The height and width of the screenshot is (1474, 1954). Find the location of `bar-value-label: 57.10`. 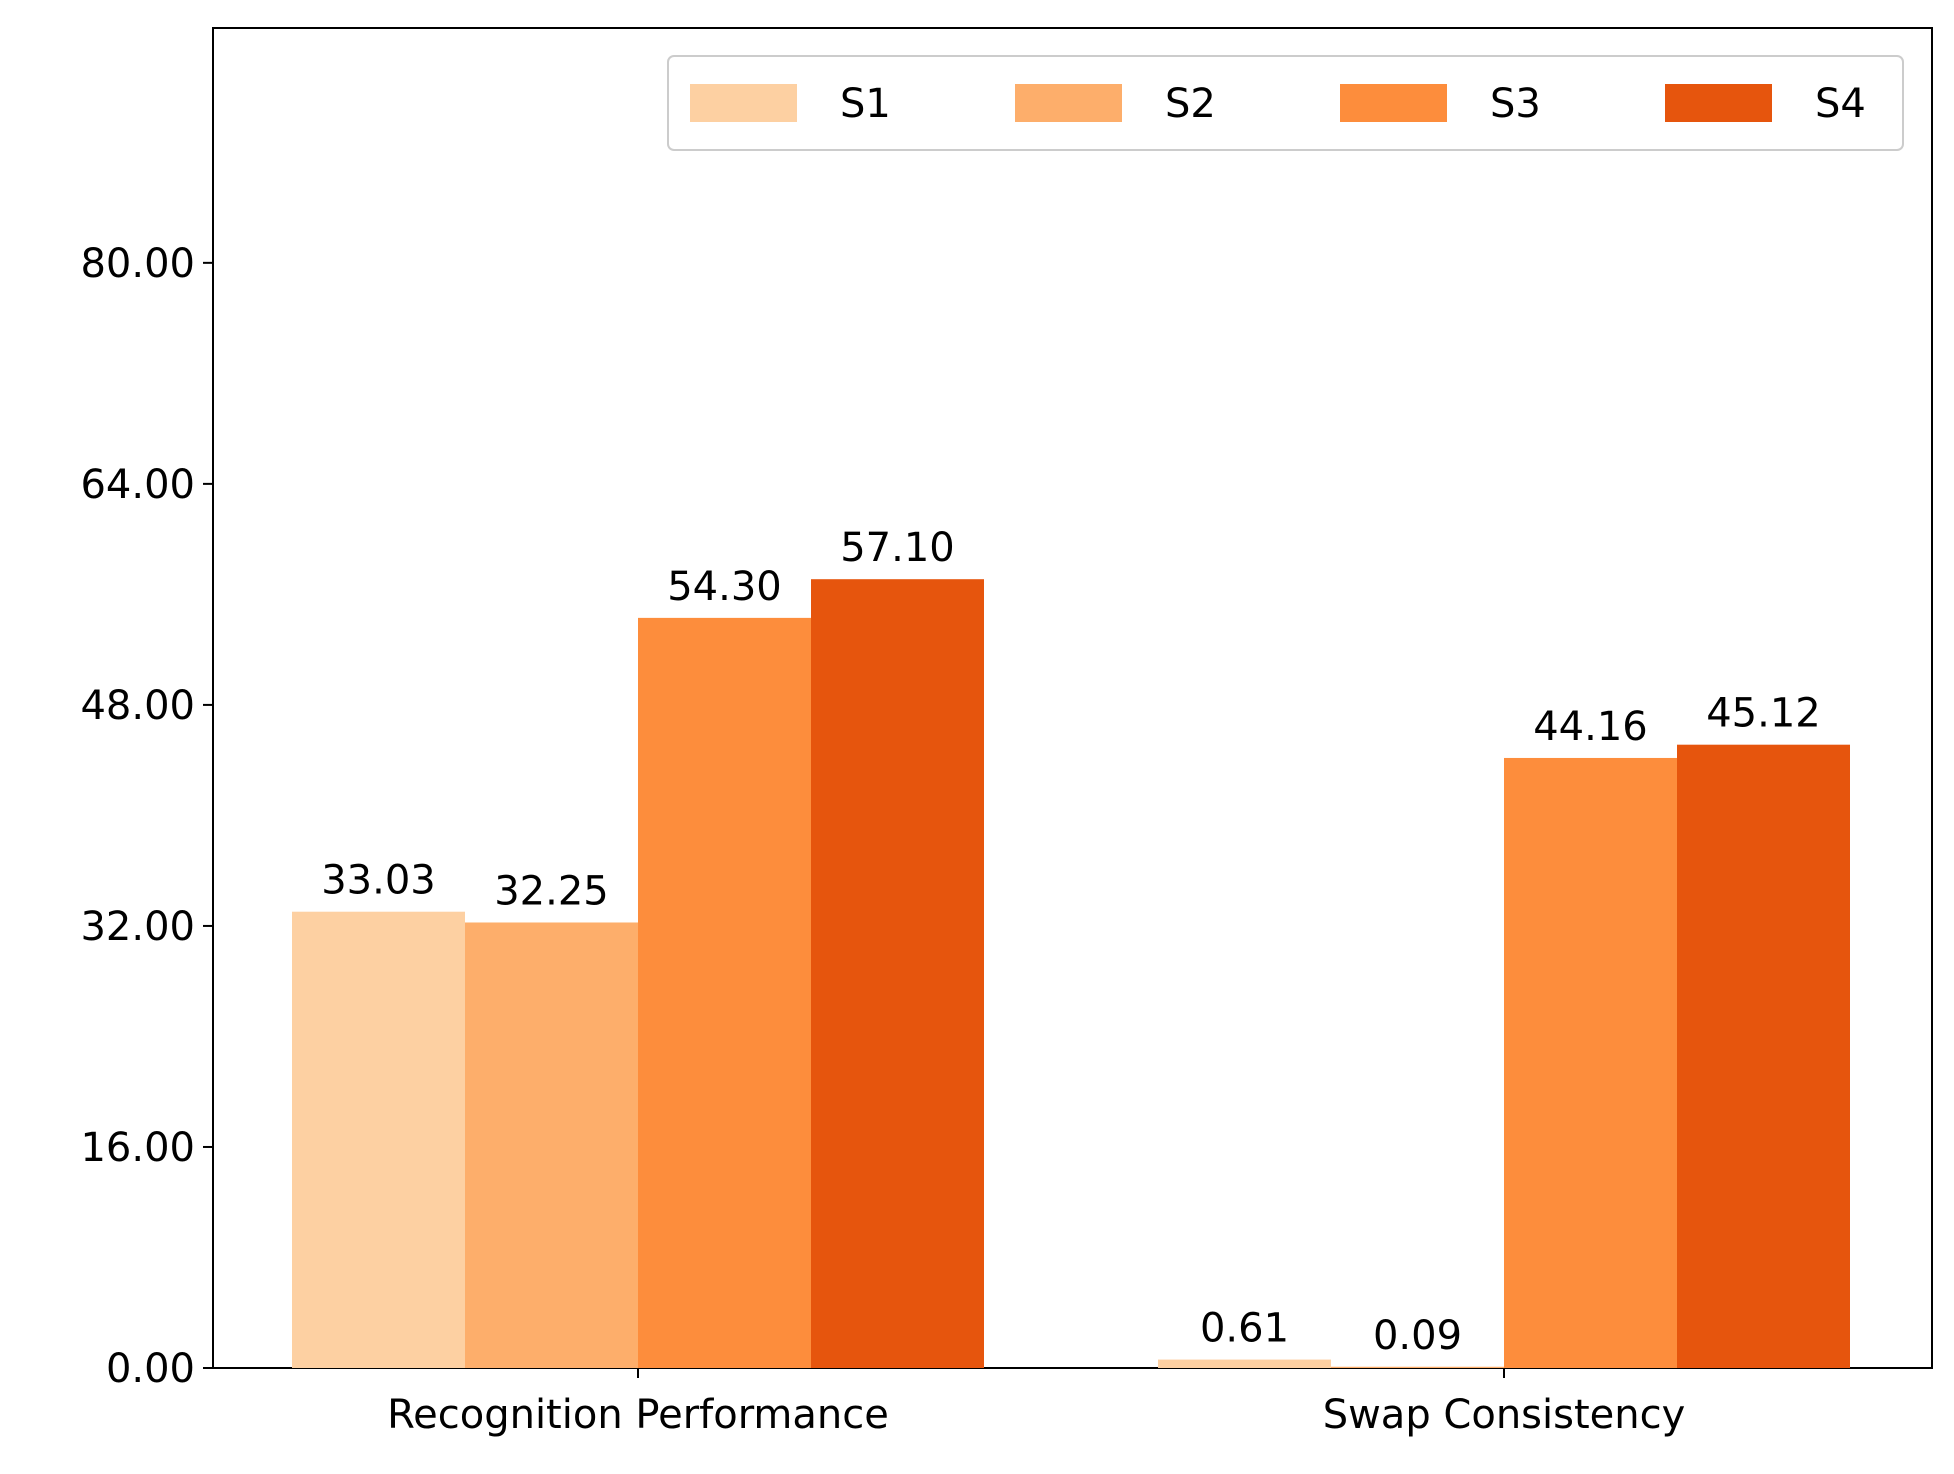

bar-value-label: 57.10 is located at coordinates (897, 548).